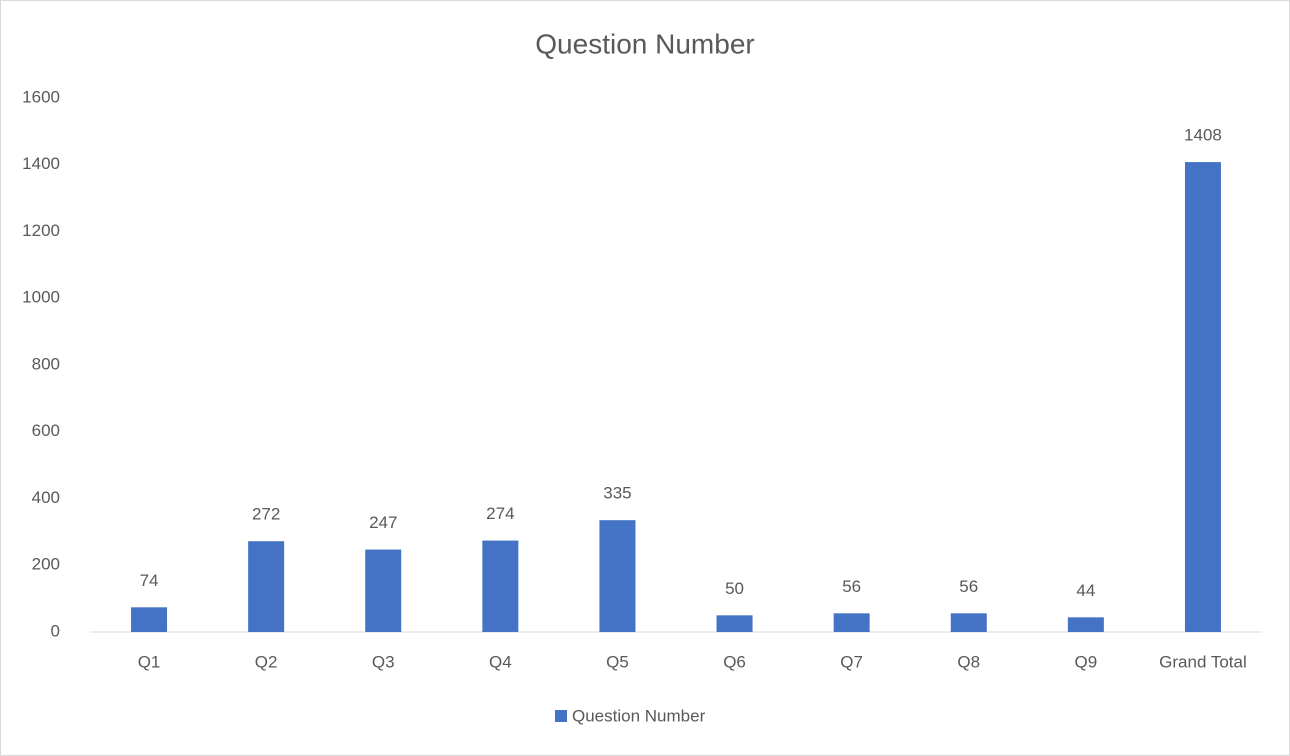  Describe the element at coordinates (1203, 135) in the screenshot. I see `data-label: 1408` at that location.